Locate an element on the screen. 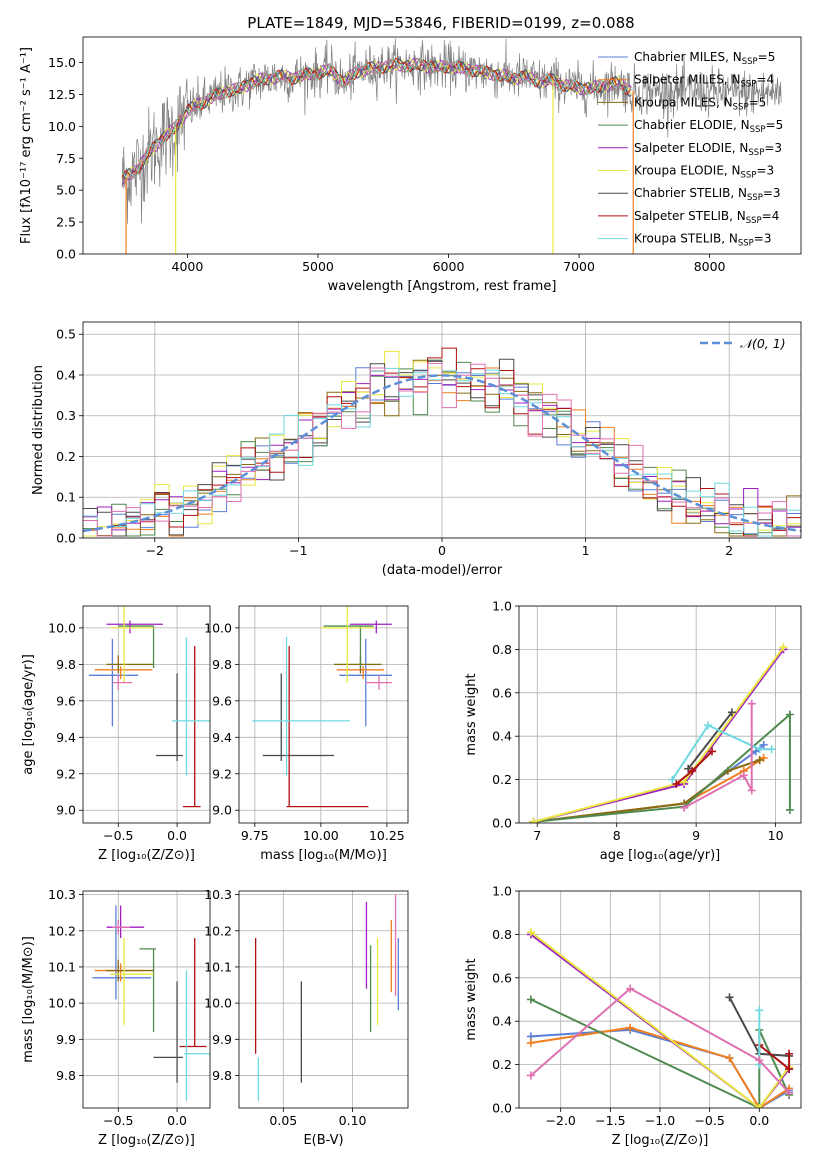 The image size is (819, 1170). x-tick-label: 9.75 is located at coordinates (255, 835).